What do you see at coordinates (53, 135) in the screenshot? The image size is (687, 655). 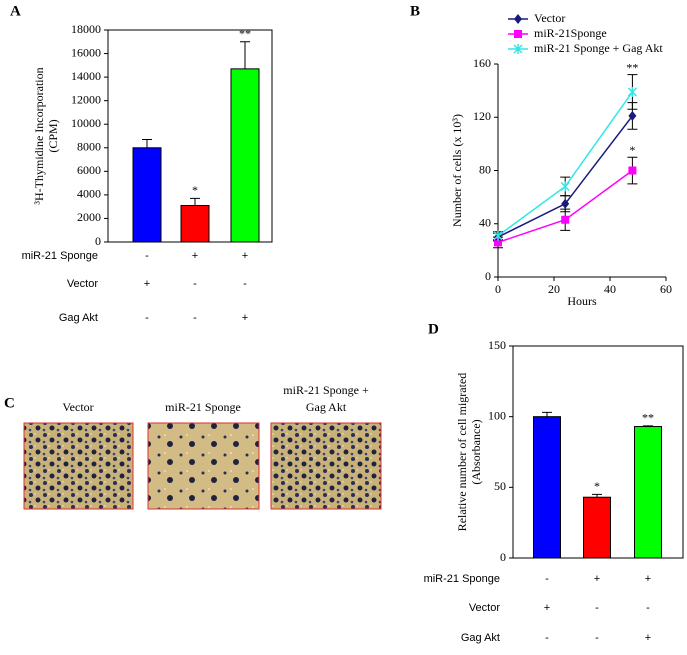 I see `y-axis-label: (CPM)` at bounding box center [53, 135].